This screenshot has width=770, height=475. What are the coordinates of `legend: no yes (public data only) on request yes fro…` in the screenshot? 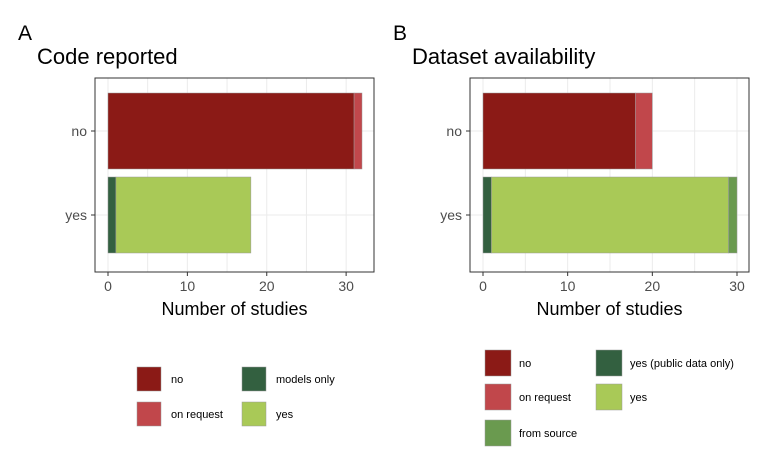 It's located at (609, 398).